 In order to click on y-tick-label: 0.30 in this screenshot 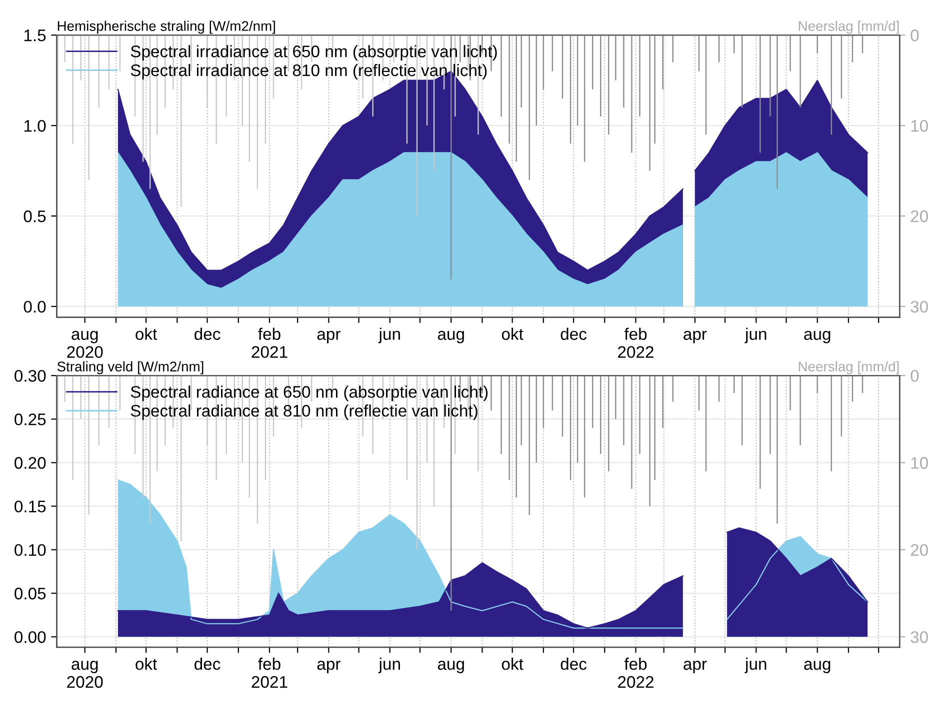, I will do `click(30, 376)`.